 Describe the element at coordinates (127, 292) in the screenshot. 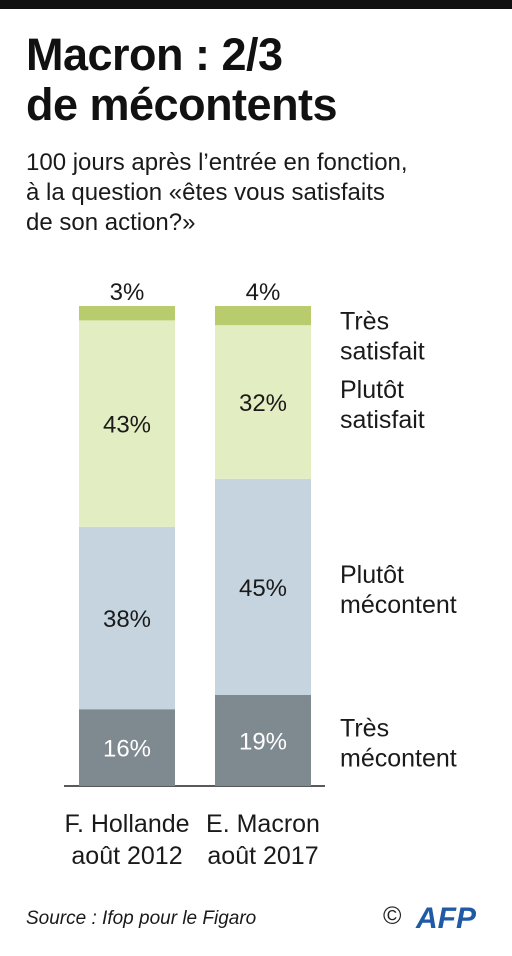

I see `data-label: 3%` at that location.